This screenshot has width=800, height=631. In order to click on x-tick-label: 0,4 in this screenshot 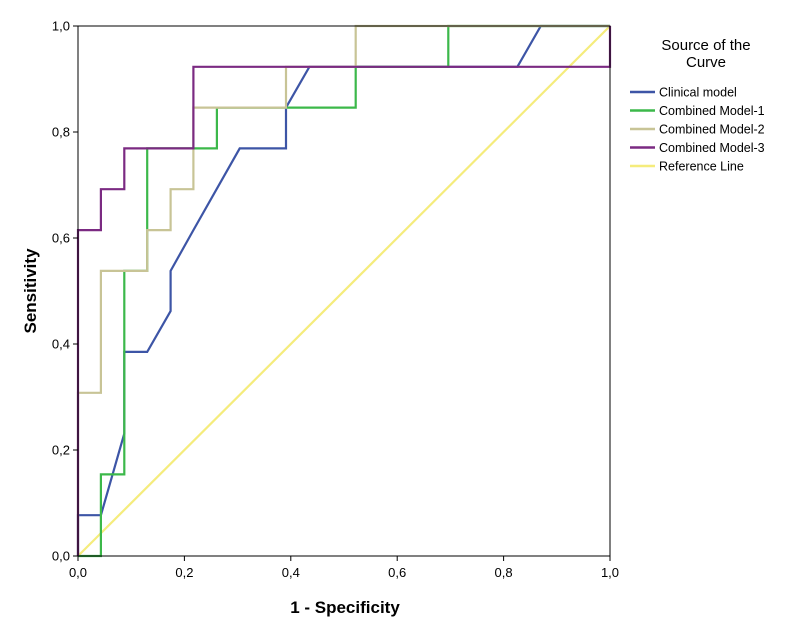, I will do `click(291, 572)`.